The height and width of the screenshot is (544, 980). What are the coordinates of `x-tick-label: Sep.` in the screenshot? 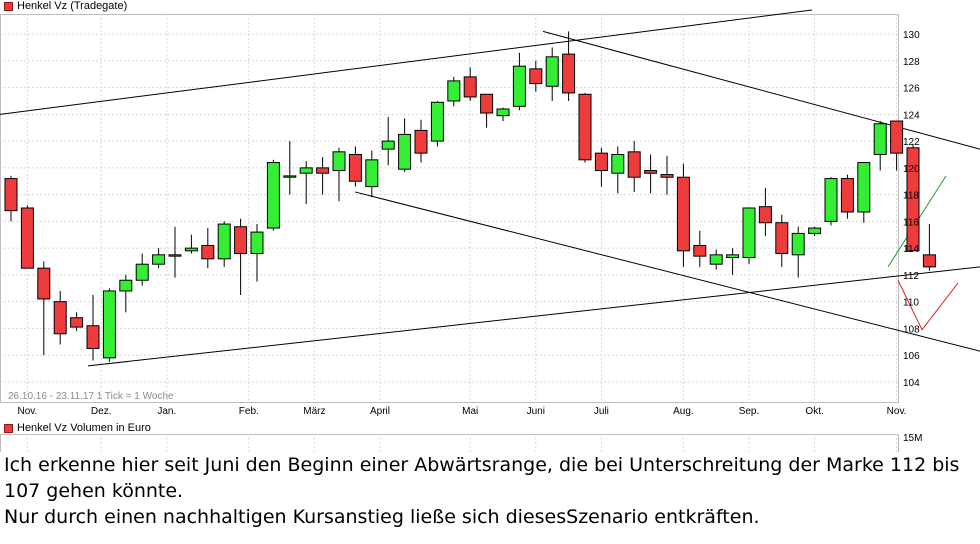 It's located at (749, 411).